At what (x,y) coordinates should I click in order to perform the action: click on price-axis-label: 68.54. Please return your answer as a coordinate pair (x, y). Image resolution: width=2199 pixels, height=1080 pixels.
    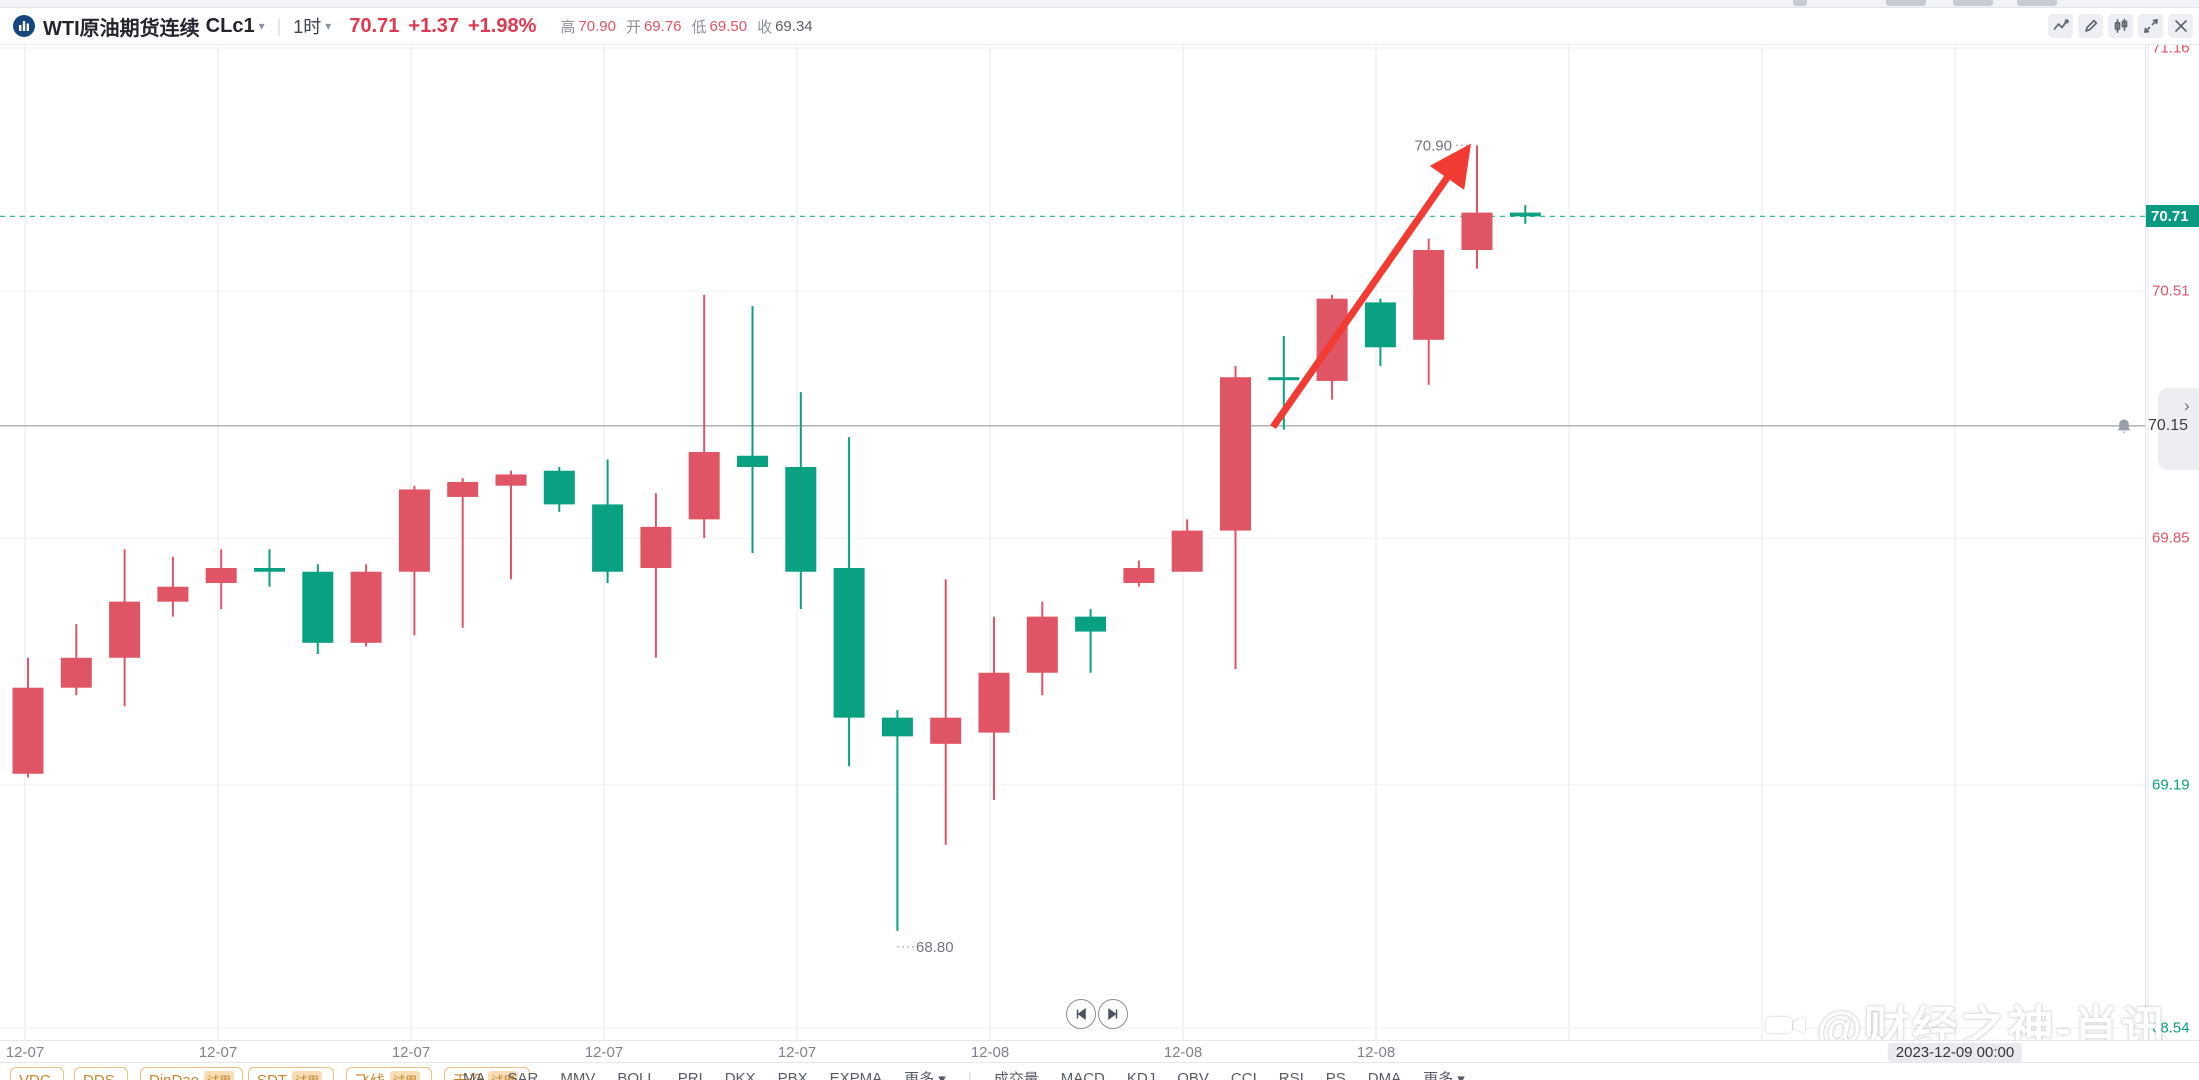
    Looking at the image, I should click on (2171, 1028).